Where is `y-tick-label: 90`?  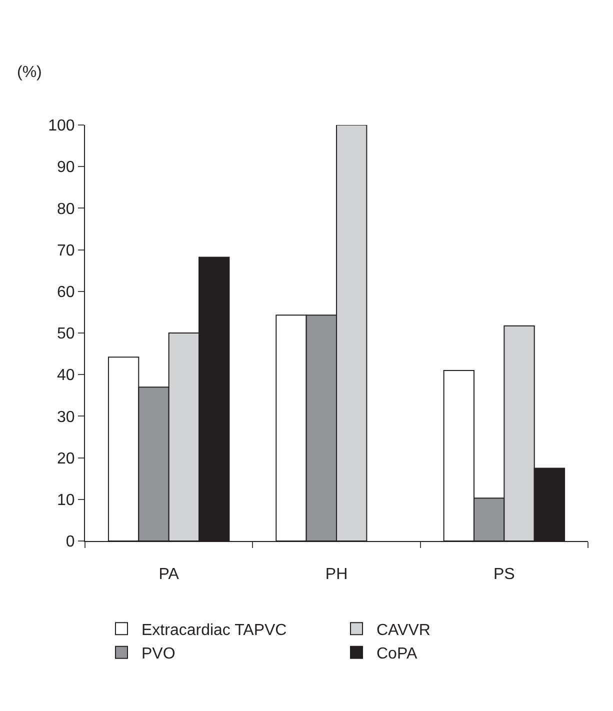 y-tick-label: 90 is located at coordinates (66, 167).